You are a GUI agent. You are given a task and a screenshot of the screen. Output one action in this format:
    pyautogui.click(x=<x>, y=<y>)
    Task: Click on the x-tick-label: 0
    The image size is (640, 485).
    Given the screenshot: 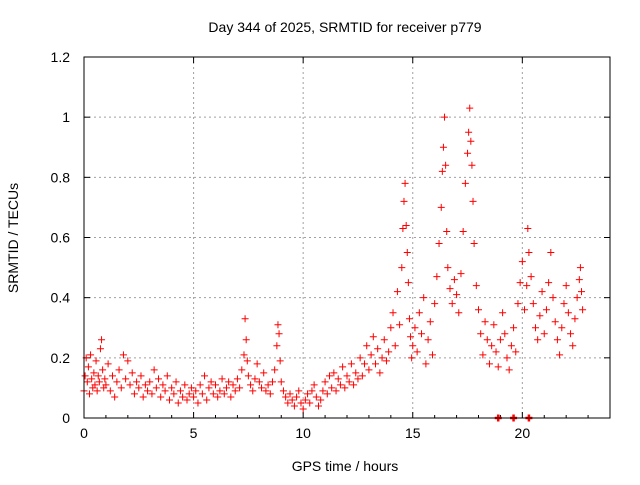 What is the action you would take?
    pyautogui.click(x=84, y=433)
    